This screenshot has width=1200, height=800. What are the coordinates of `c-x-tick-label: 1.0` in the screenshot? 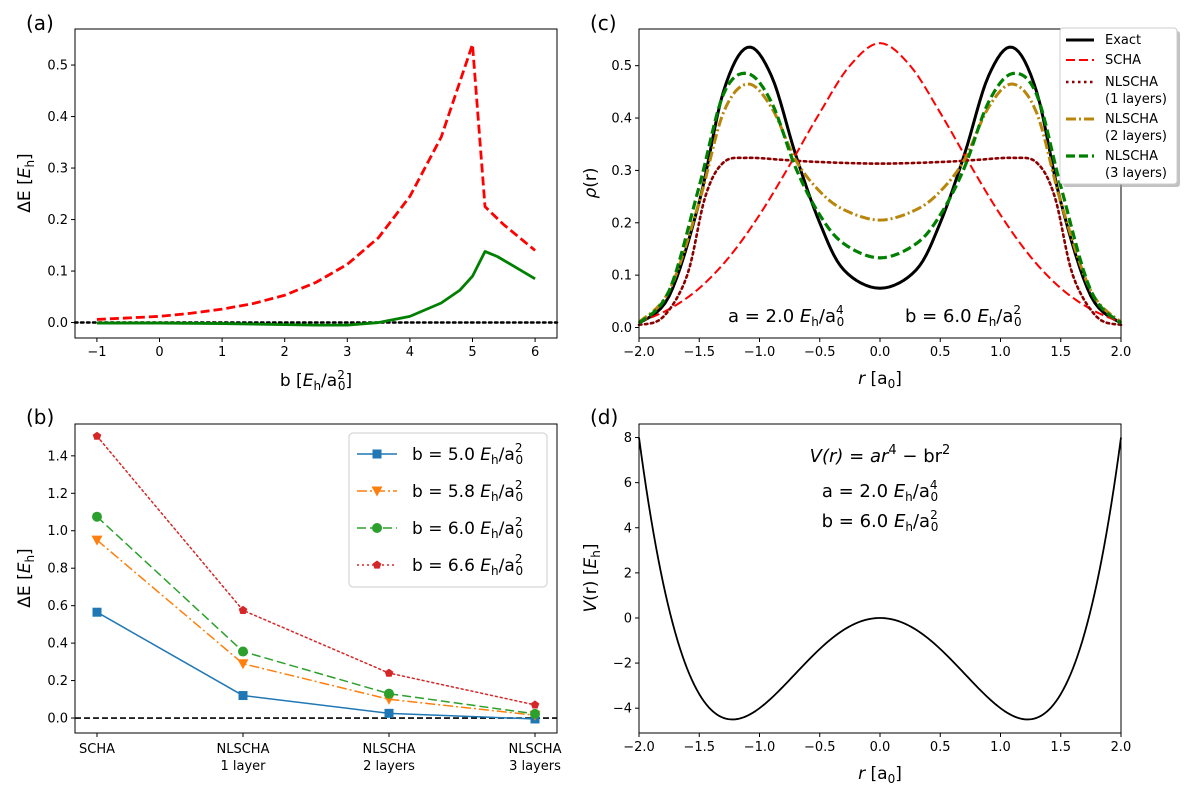 It's located at (1000, 352).